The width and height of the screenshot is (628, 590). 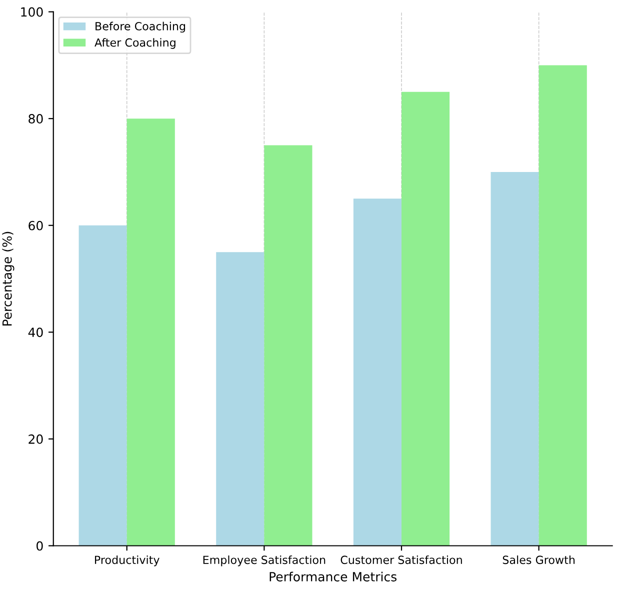 What do you see at coordinates (39, 546) in the screenshot?
I see `y-tick-label: 0` at bounding box center [39, 546].